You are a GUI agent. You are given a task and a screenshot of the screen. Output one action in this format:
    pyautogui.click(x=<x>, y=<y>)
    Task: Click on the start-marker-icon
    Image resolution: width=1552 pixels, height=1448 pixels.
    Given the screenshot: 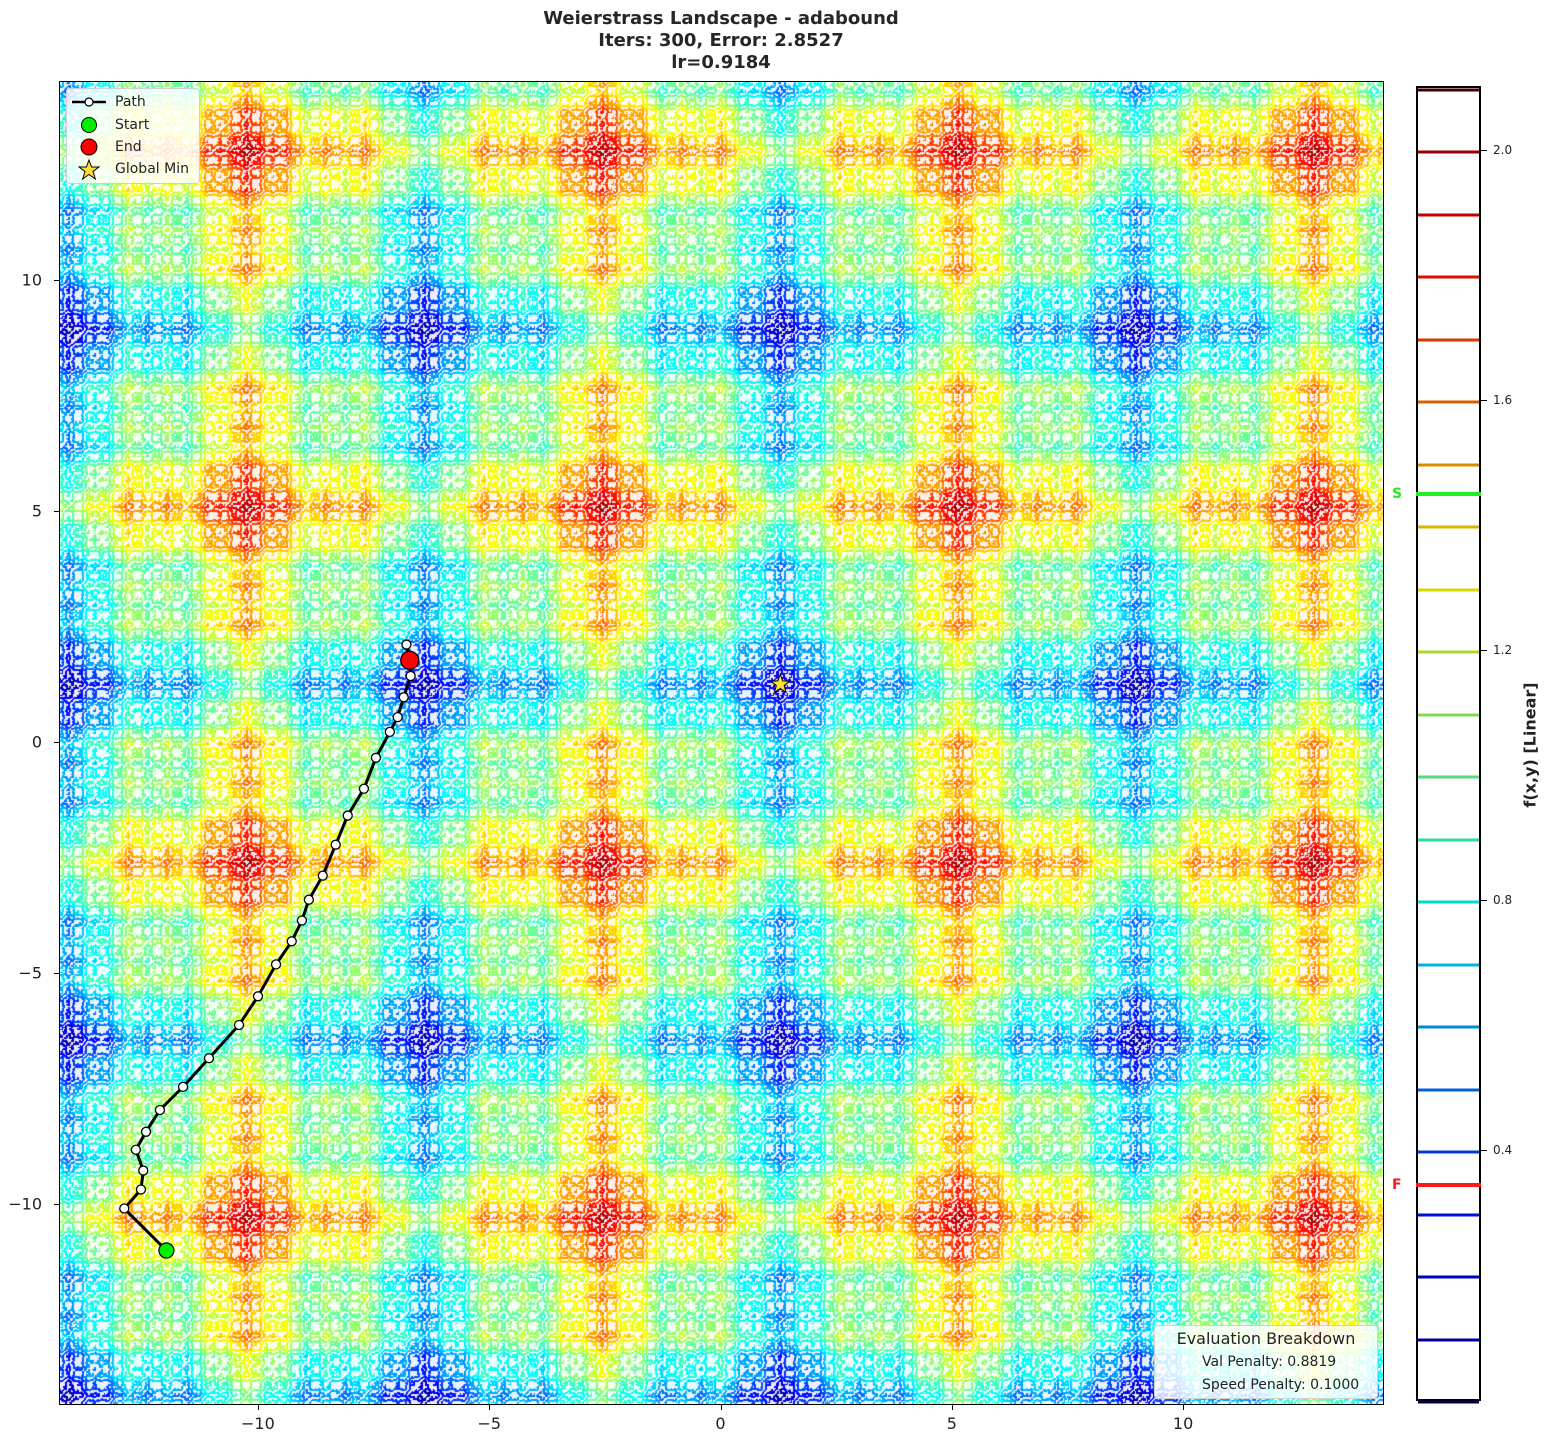 What is the action you would take?
    pyautogui.click(x=89, y=125)
    